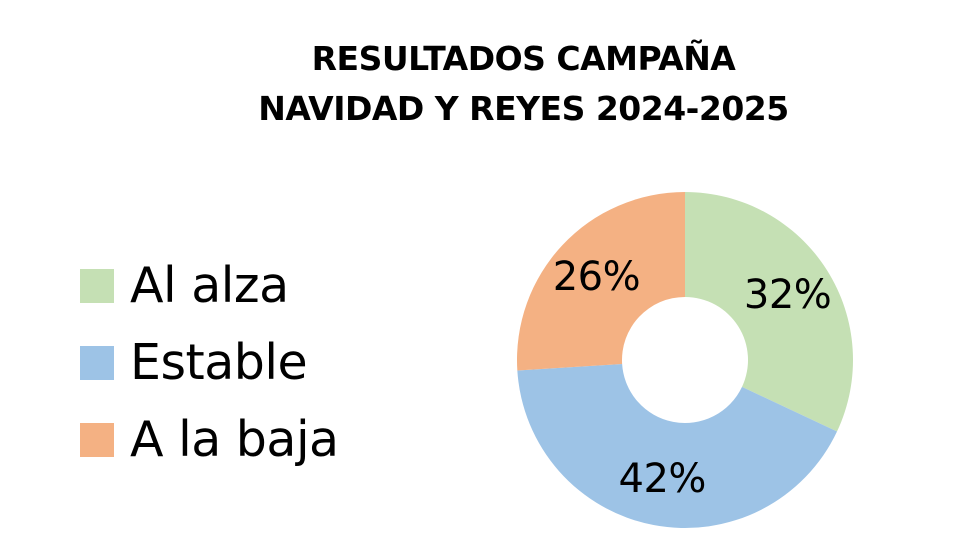  What do you see at coordinates (662, 479) in the screenshot?
I see `data-label: 42%` at bounding box center [662, 479].